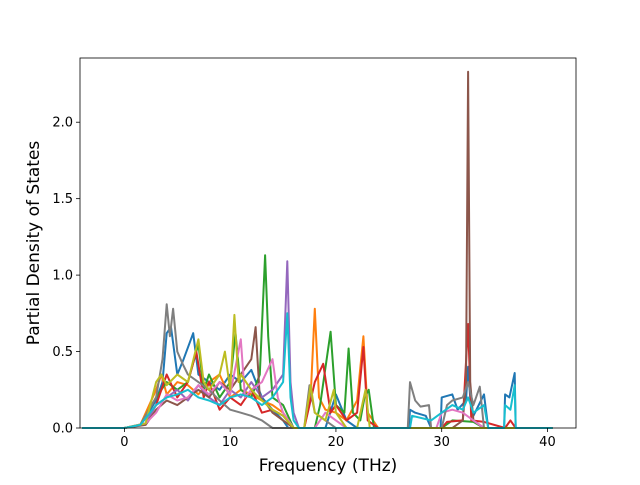 This screenshot has height=485, width=640. I want to click on y-tick-label: 1.0, so click(62, 276).